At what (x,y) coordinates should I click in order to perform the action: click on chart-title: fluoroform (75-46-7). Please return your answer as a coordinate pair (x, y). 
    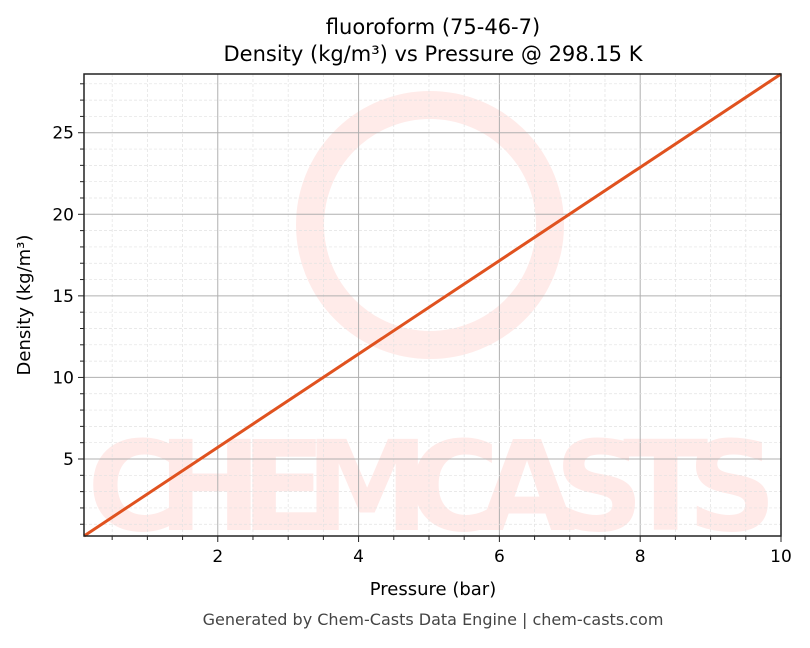
    Looking at the image, I should click on (433, 27).